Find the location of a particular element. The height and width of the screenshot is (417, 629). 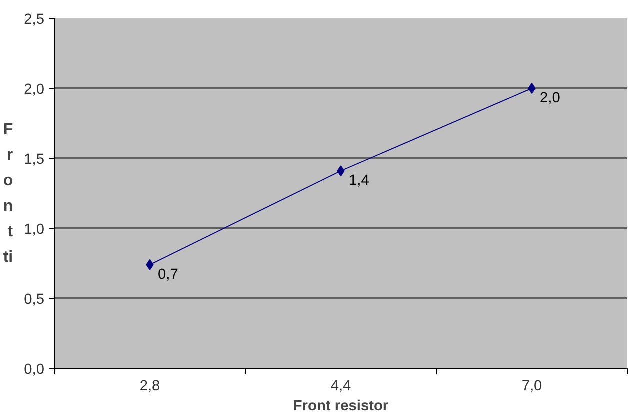

y-tick-label: 0,0 is located at coordinates (34, 370).